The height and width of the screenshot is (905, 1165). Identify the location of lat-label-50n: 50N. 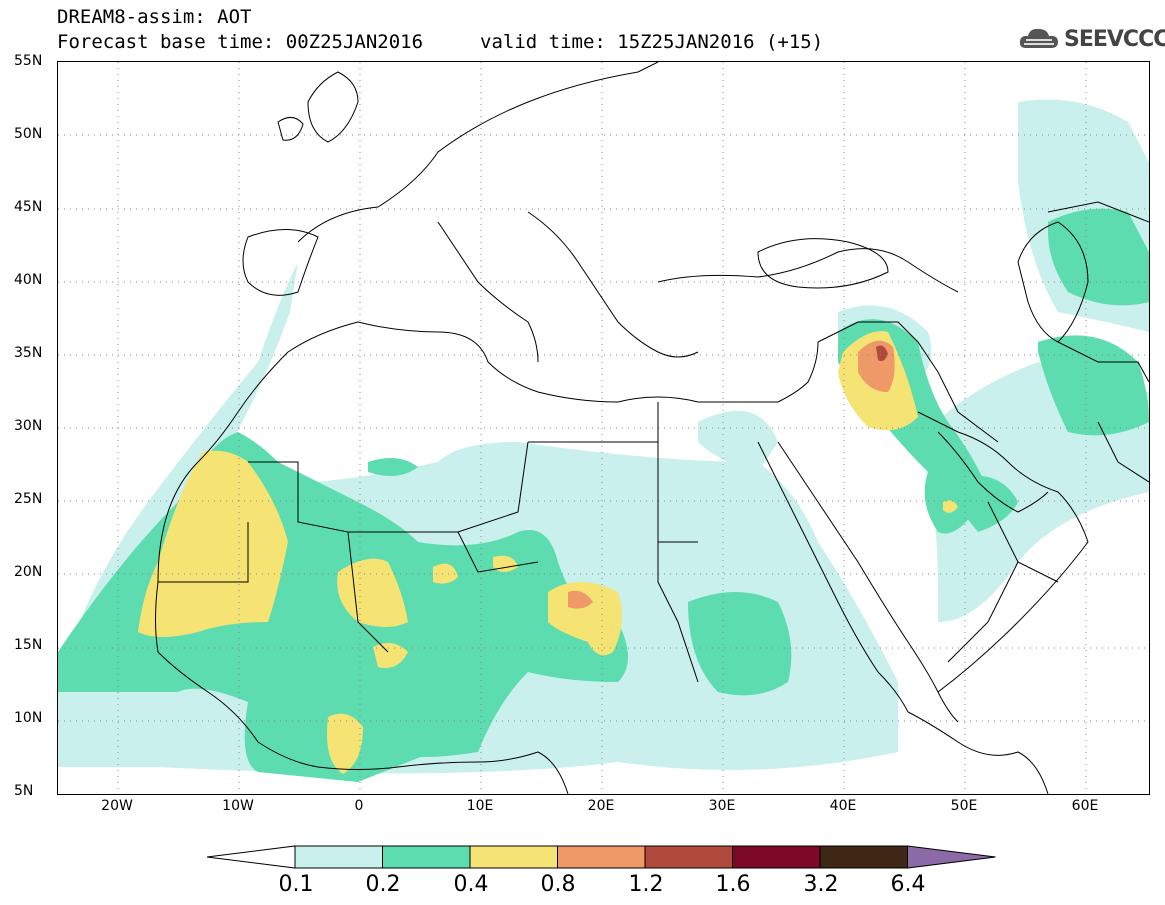
(28, 134).